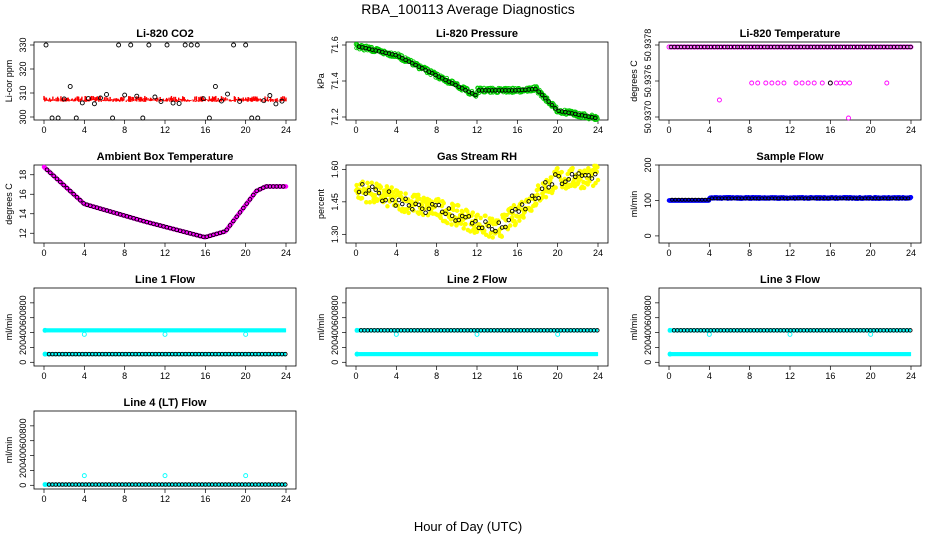 This screenshot has width=936, height=540. What do you see at coordinates (357, 354) in the screenshot?
I see `flow-low-raw` at bounding box center [357, 354].